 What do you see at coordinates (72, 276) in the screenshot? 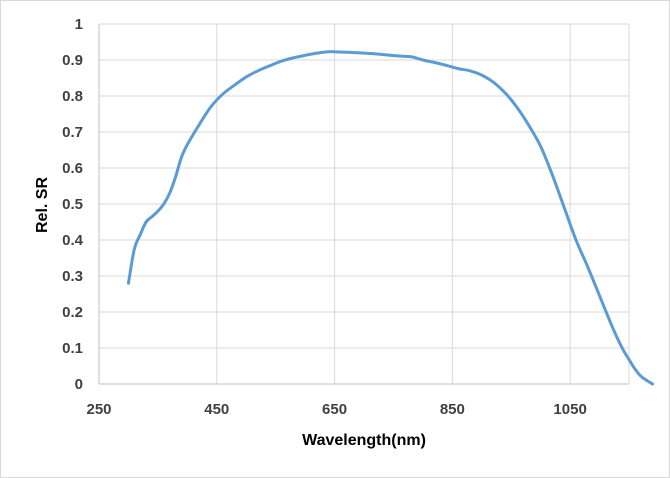
I see `y-tick-label: 0.3` at bounding box center [72, 276].